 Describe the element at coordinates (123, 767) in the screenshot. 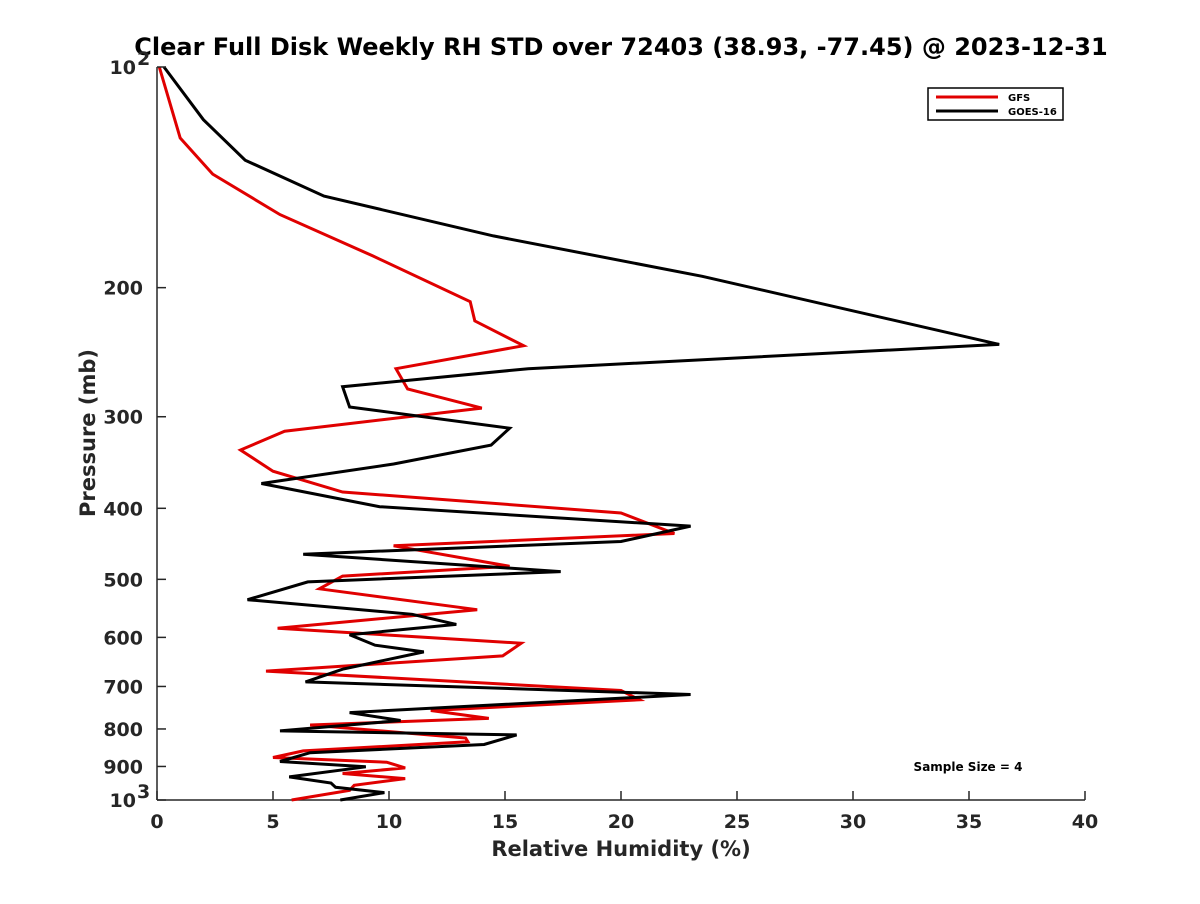

I see `y-tick-label: 900` at that location.